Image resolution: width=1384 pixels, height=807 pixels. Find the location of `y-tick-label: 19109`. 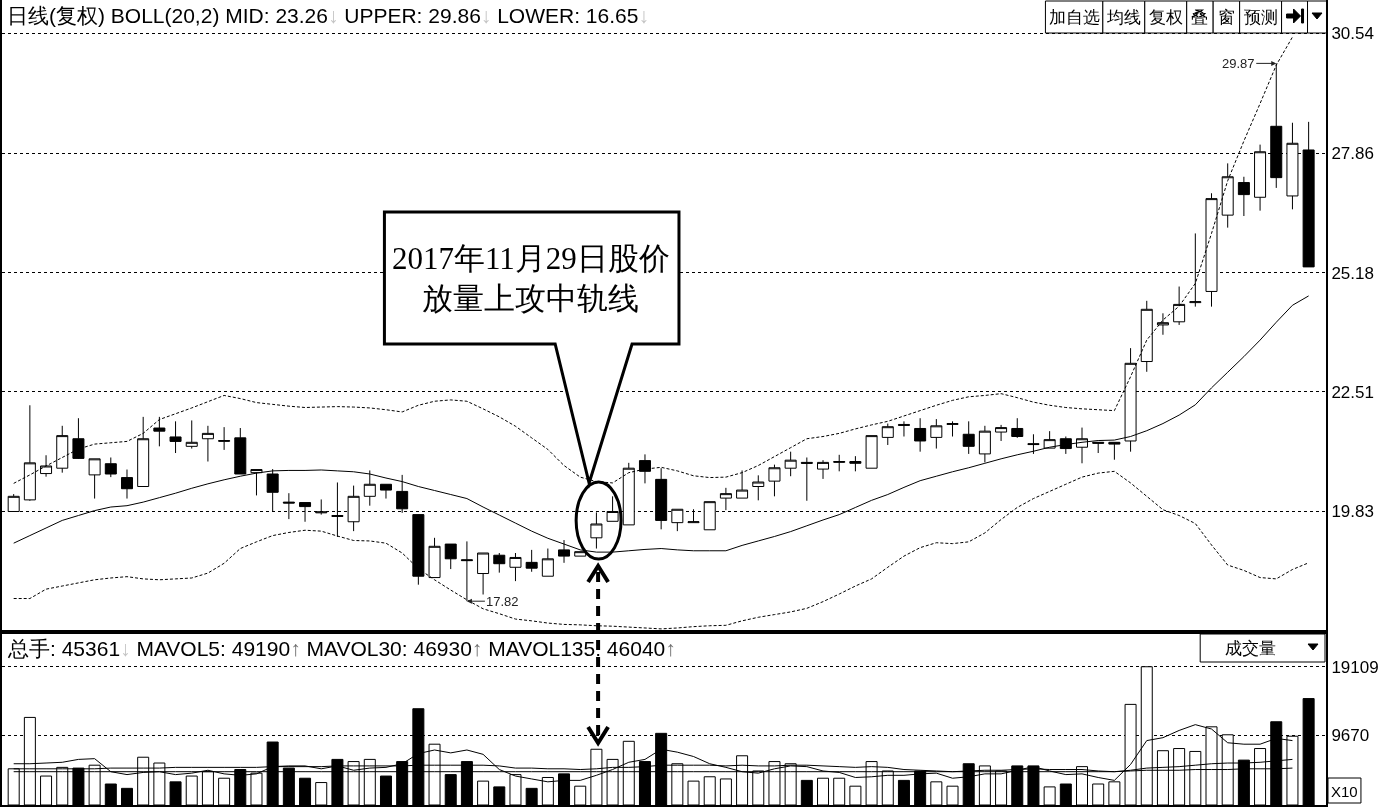

y-tick-label: 19109 is located at coordinates (1355, 667).